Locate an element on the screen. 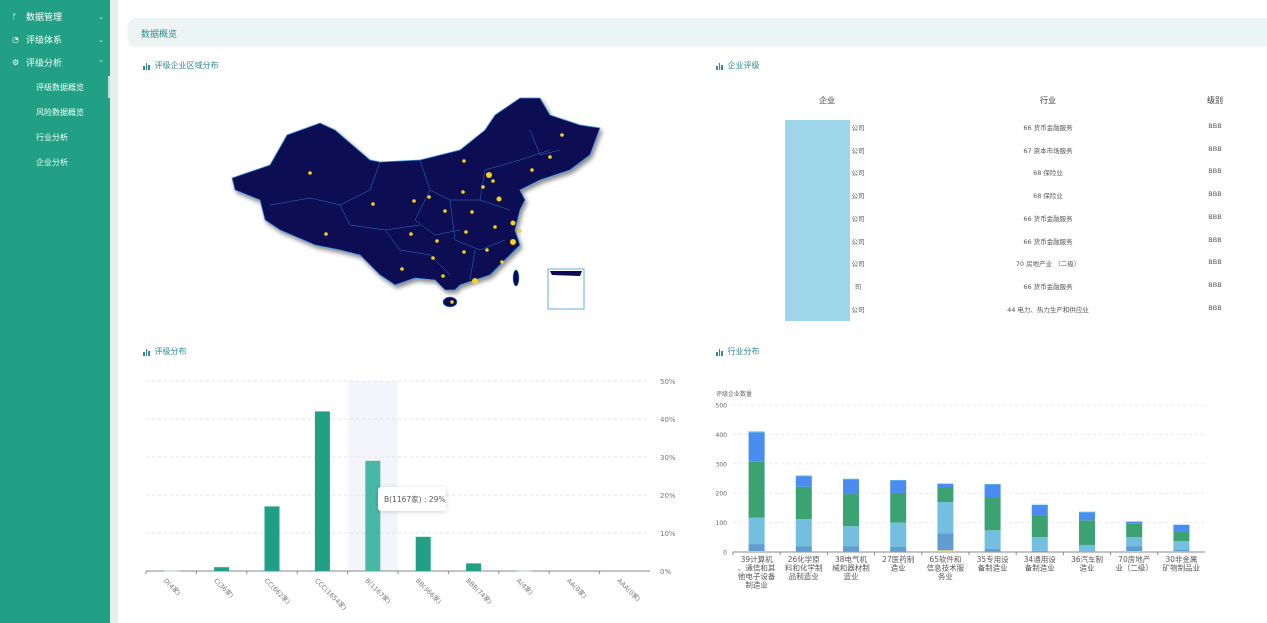 Image resolution: width=1267 pixels, height=623 pixels. sidebar-subitem-company-analysis: 企业分析 is located at coordinates (52, 162).